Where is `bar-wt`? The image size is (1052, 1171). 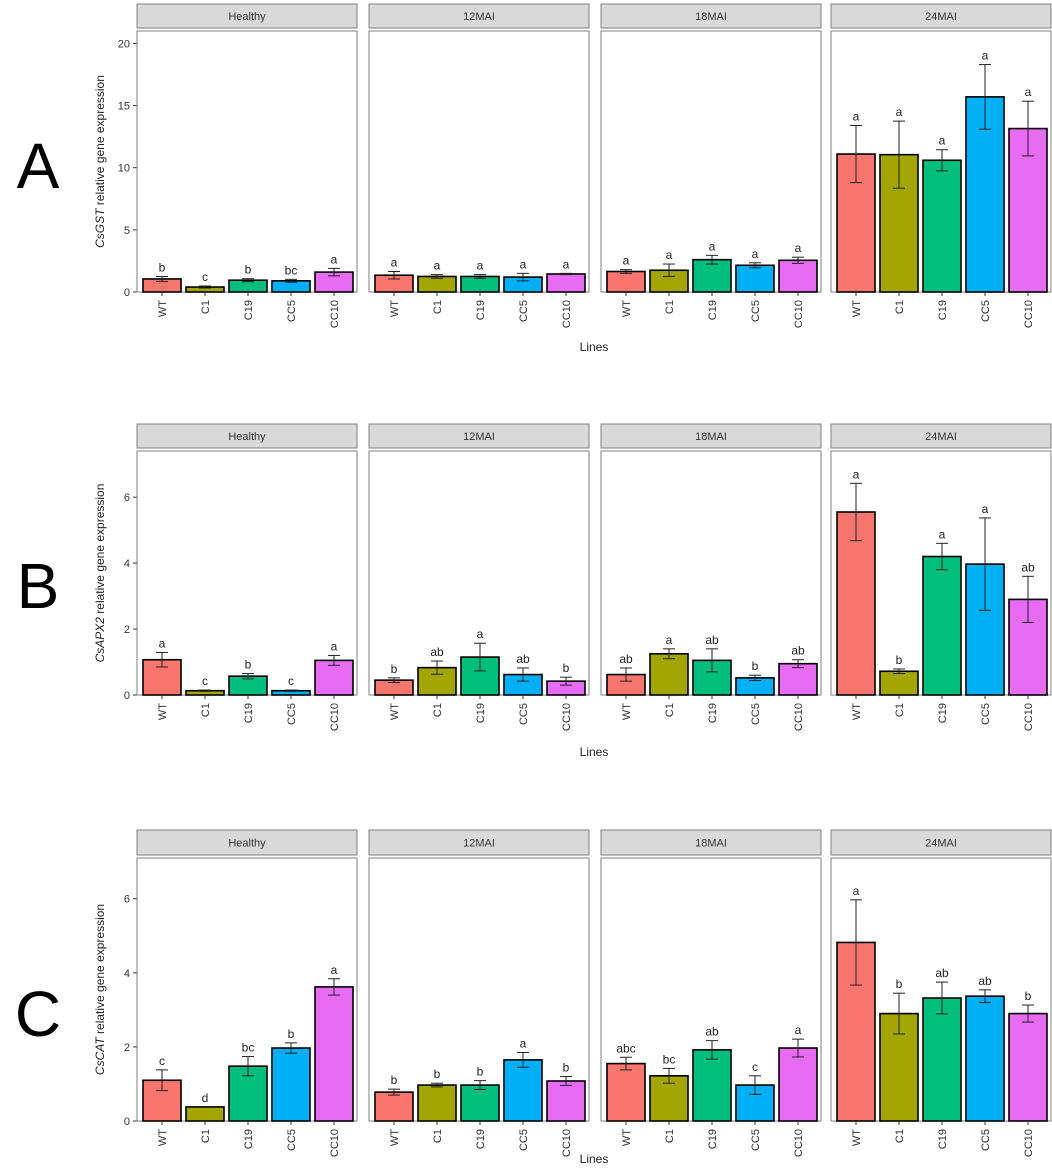 bar-wt is located at coordinates (856, 603).